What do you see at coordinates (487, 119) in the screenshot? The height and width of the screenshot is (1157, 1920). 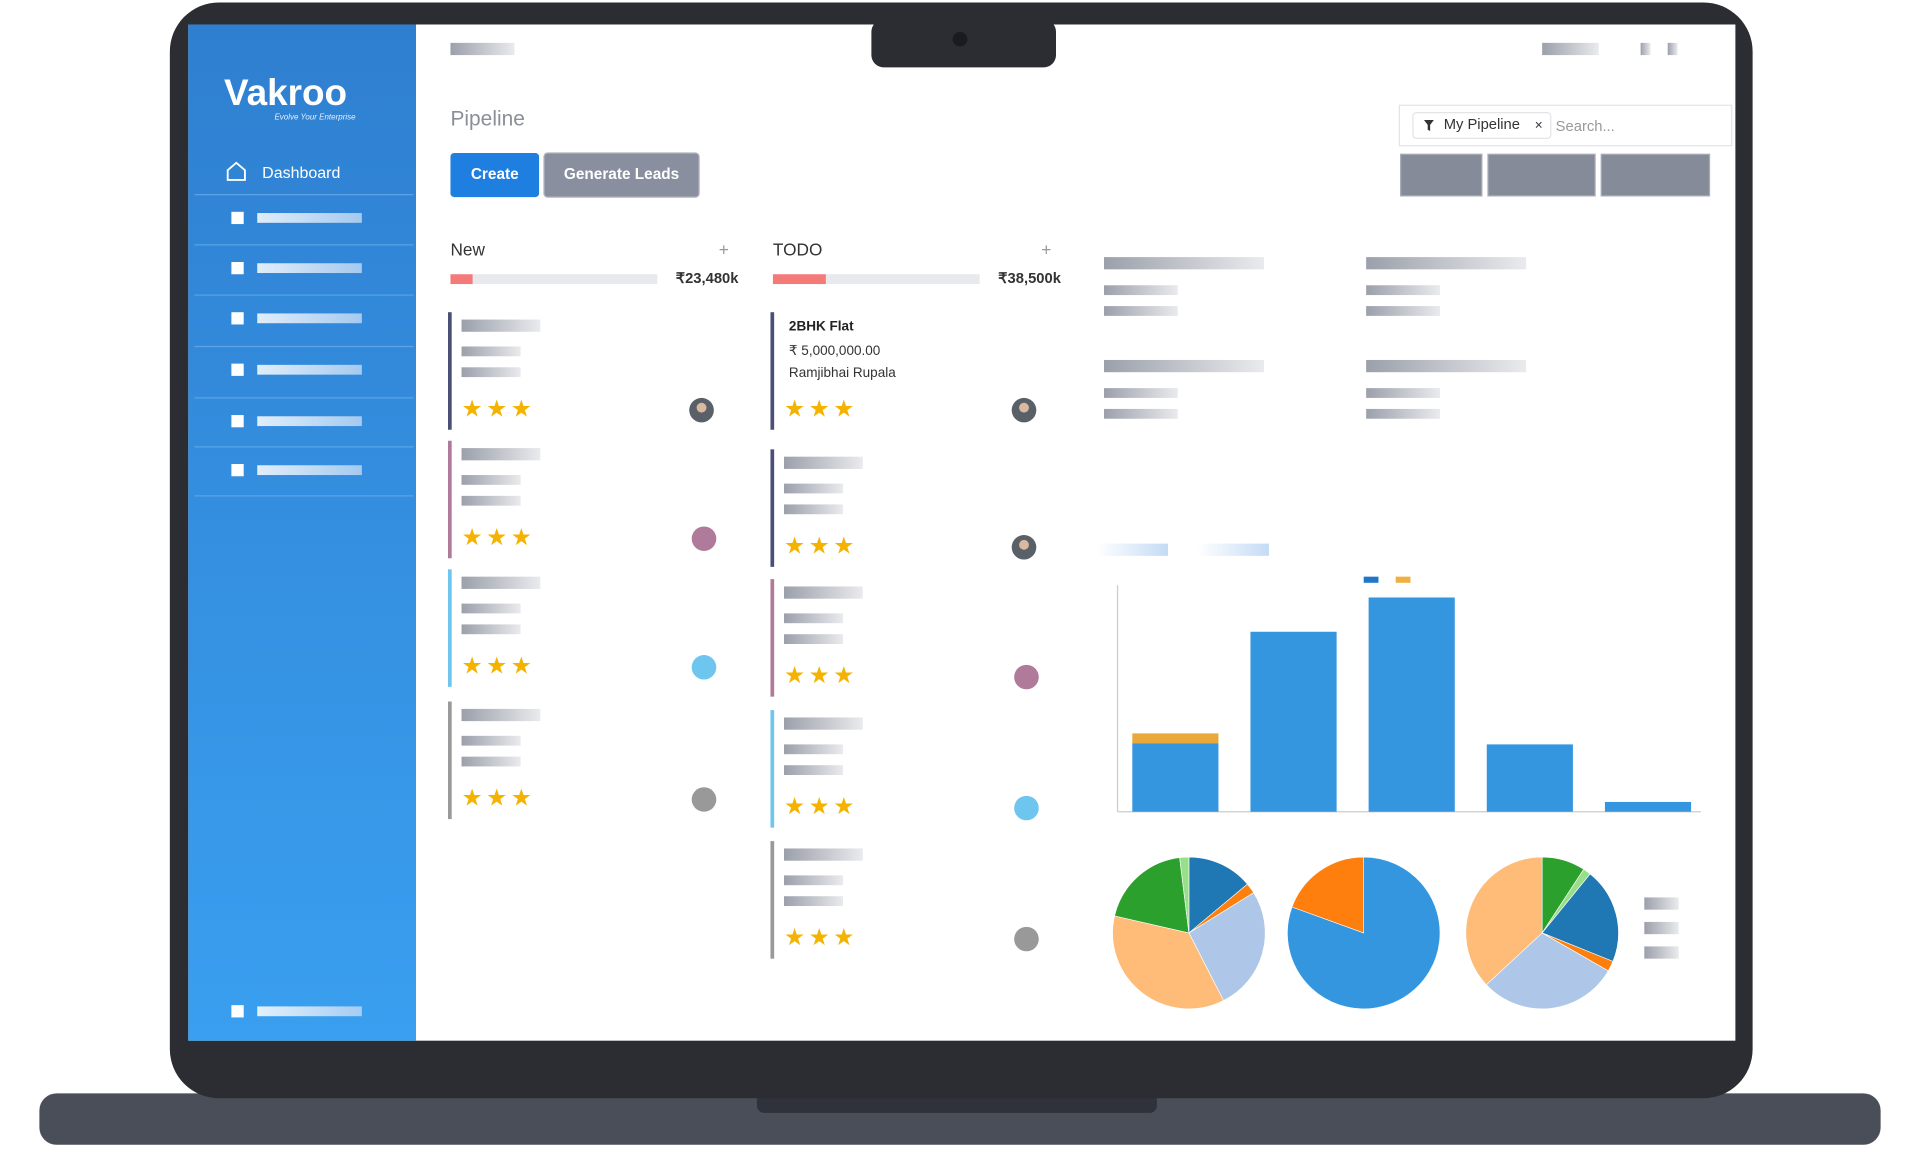 I see `page-title: Pipeline` at bounding box center [487, 119].